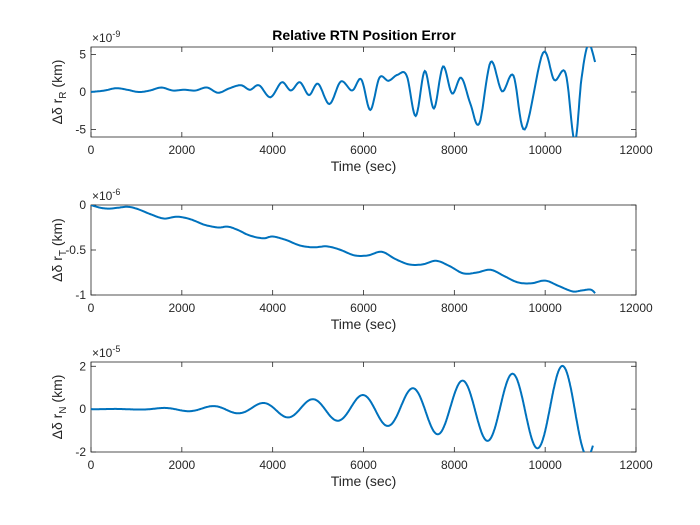  Describe the element at coordinates (82, 366) in the screenshot. I see `y-tick-label: 2` at that location.